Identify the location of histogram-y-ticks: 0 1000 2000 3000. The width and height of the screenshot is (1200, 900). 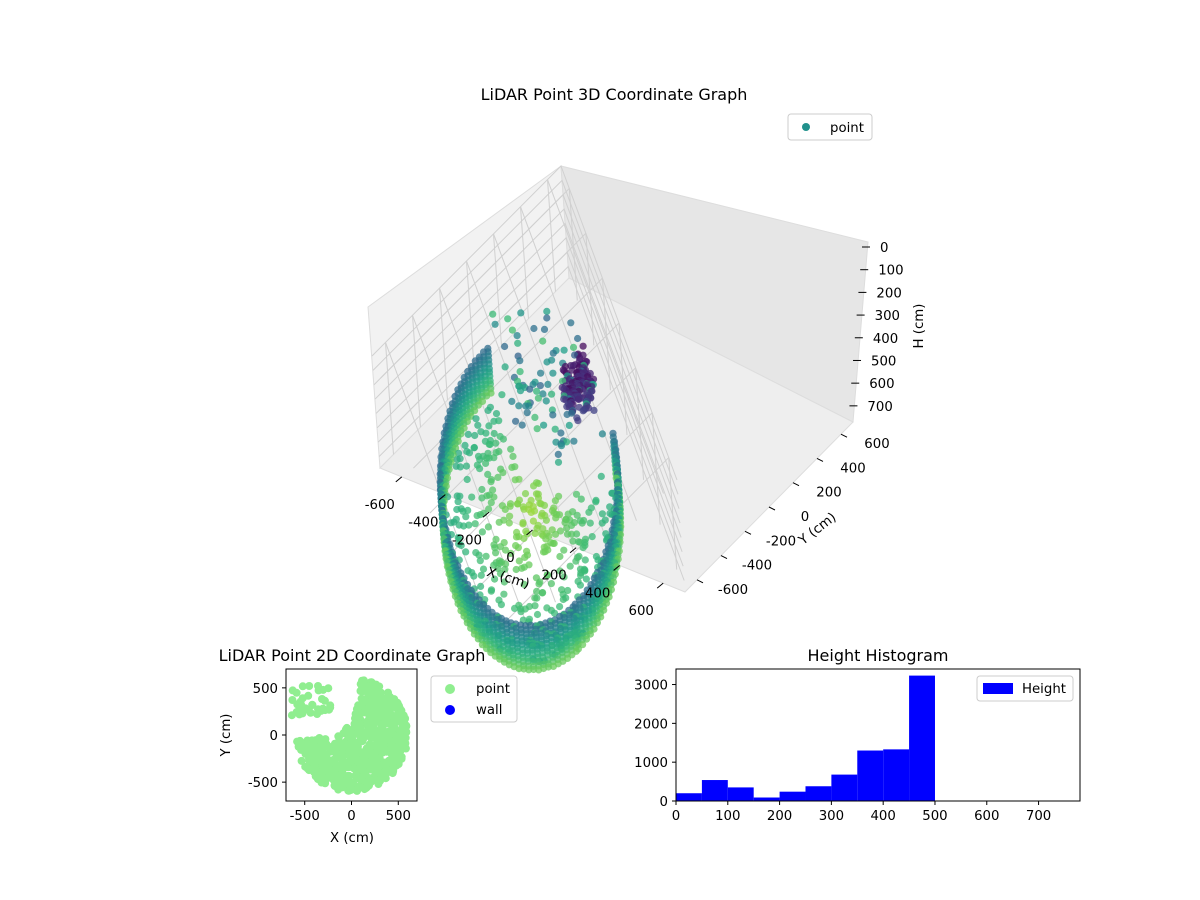
(655, 744).